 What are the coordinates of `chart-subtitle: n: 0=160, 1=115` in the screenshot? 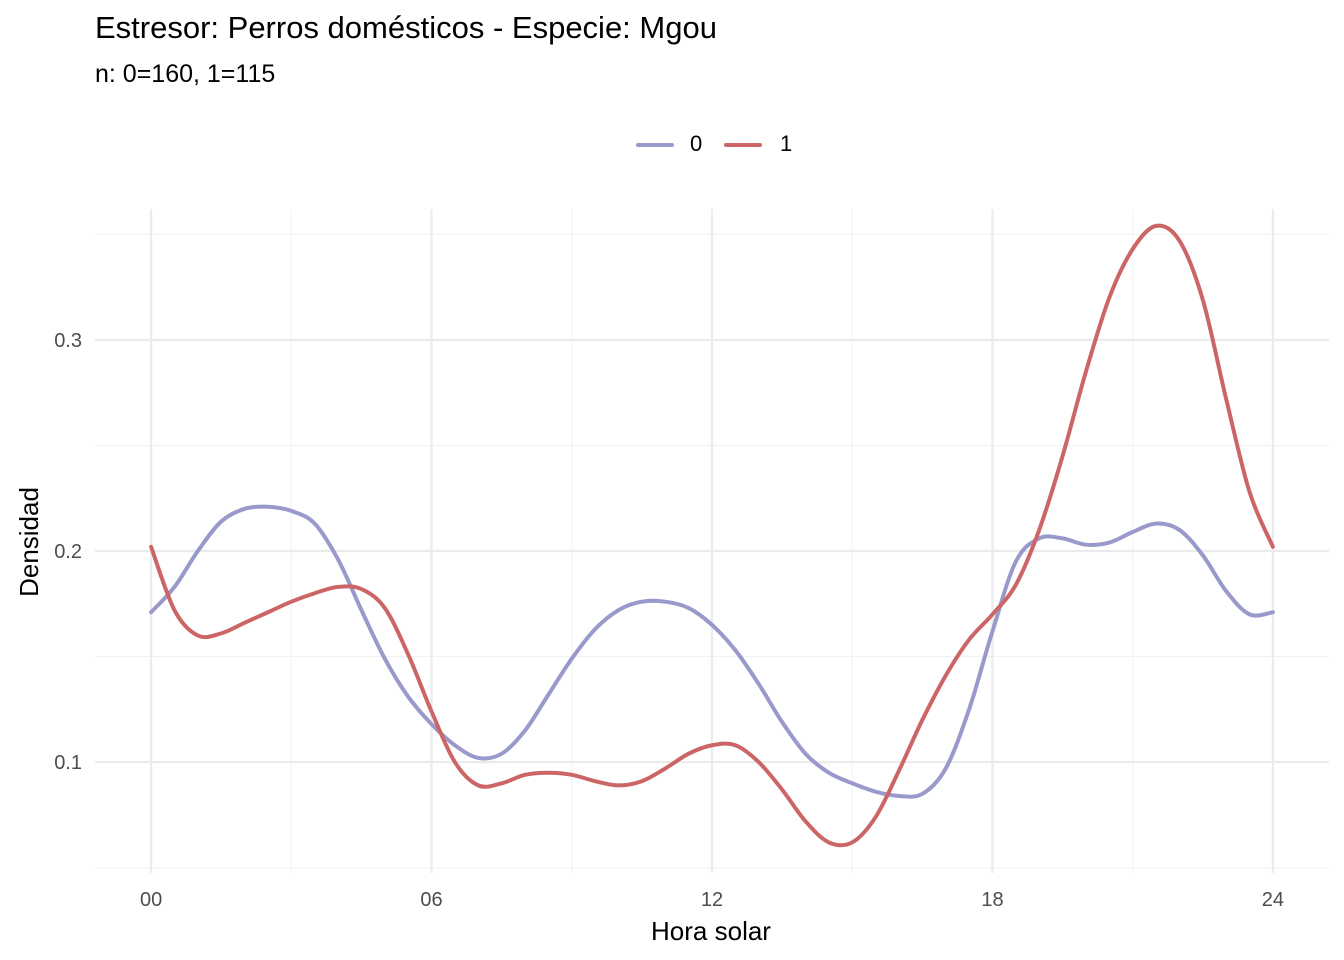 It's located at (185, 74).